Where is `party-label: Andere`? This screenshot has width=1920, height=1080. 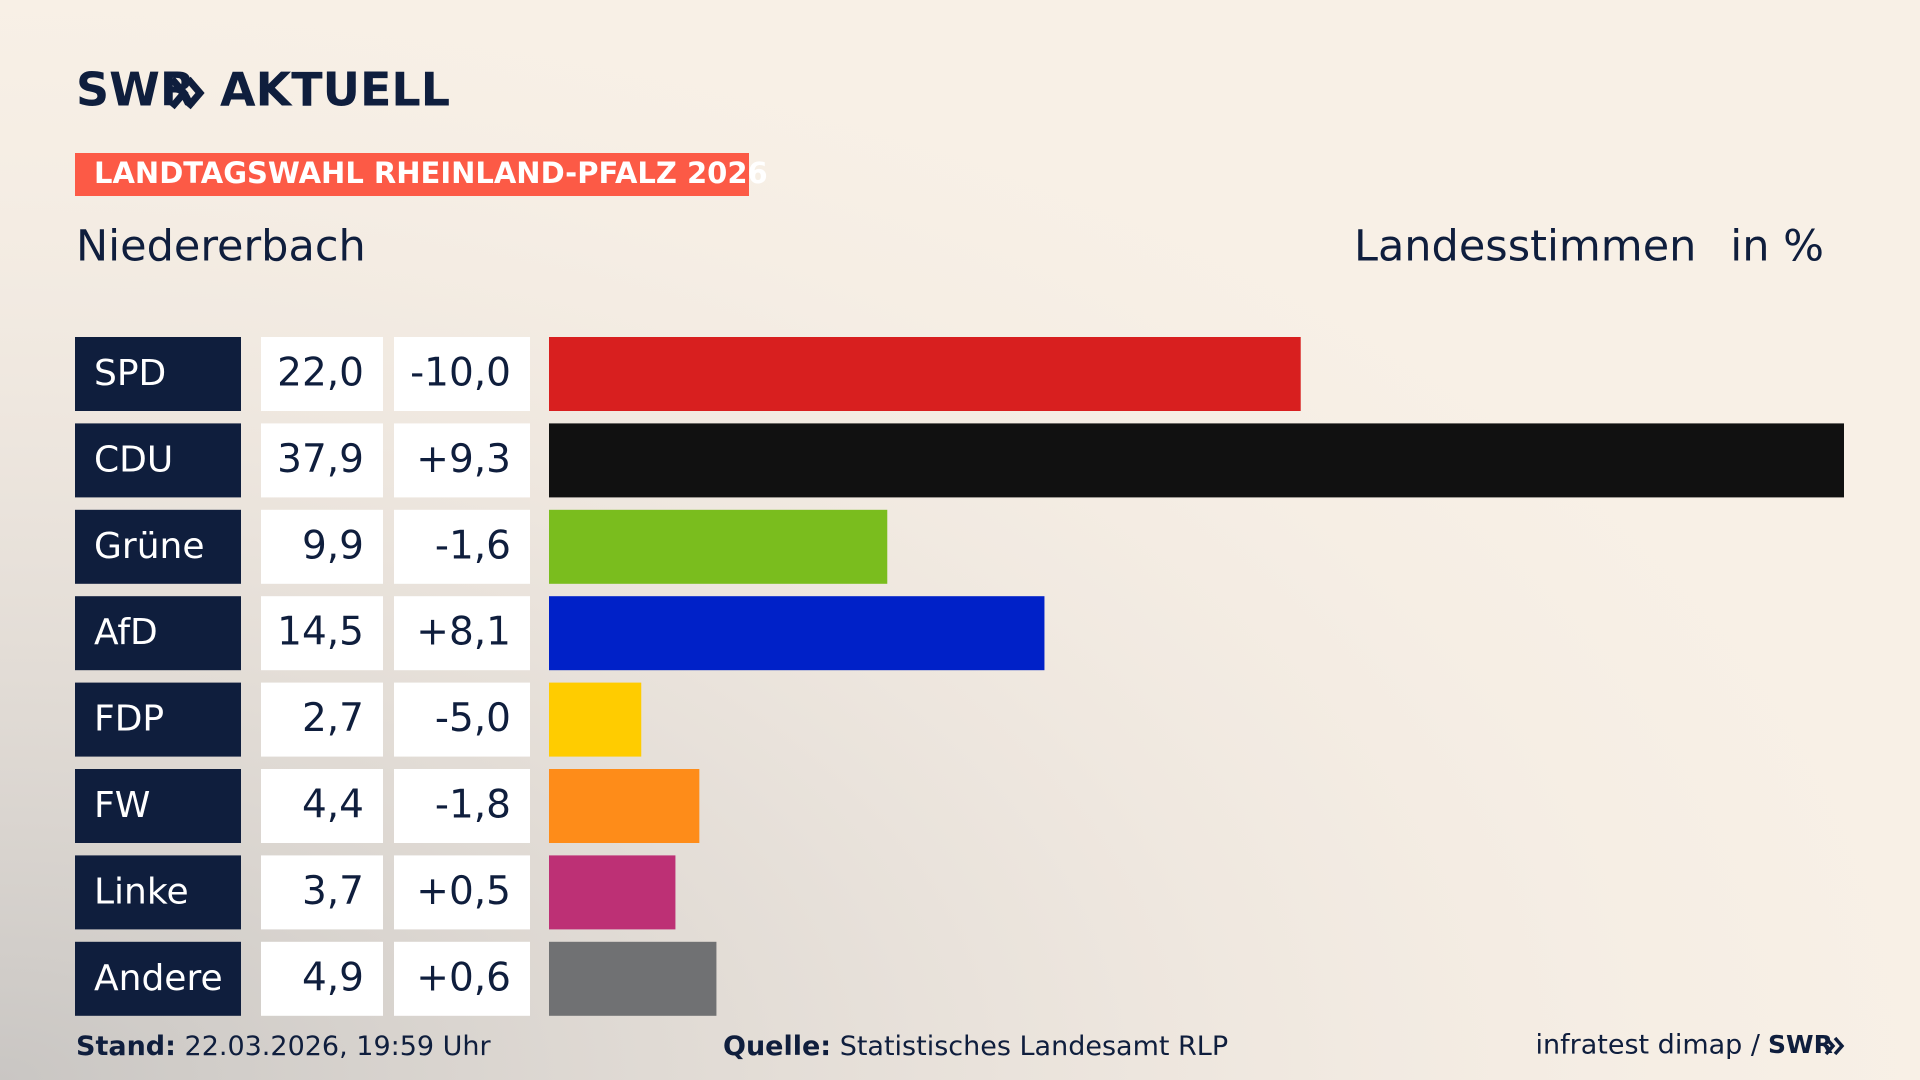 party-label: Andere is located at coordinates (158, 978).